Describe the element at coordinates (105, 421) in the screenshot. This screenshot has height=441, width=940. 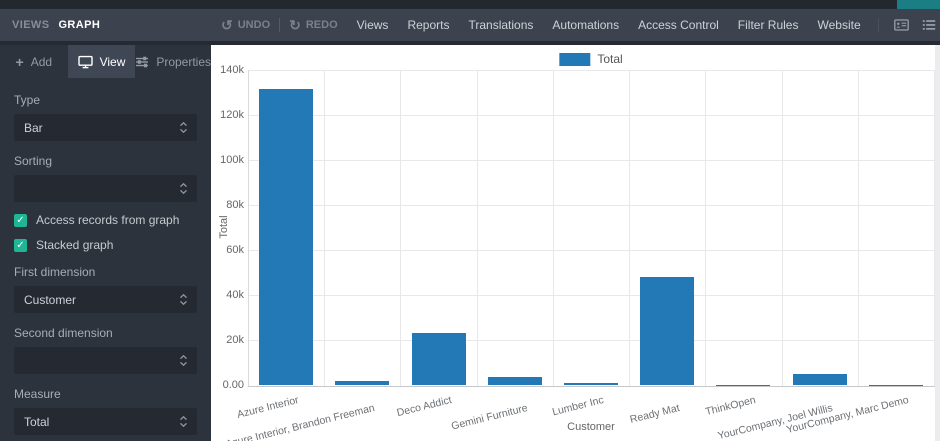
I see `select-measure: Total` at that location.